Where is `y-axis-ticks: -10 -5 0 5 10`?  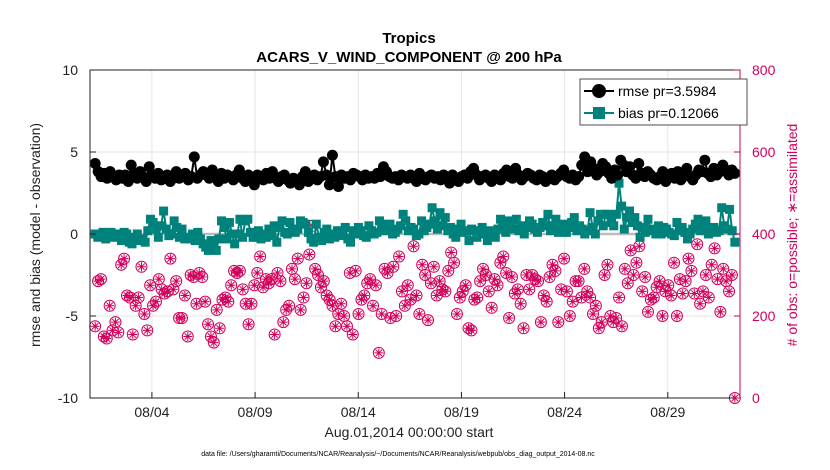
y-axis-ticks: -10 -5 0 5 10 is located at coordinates (77, 234).